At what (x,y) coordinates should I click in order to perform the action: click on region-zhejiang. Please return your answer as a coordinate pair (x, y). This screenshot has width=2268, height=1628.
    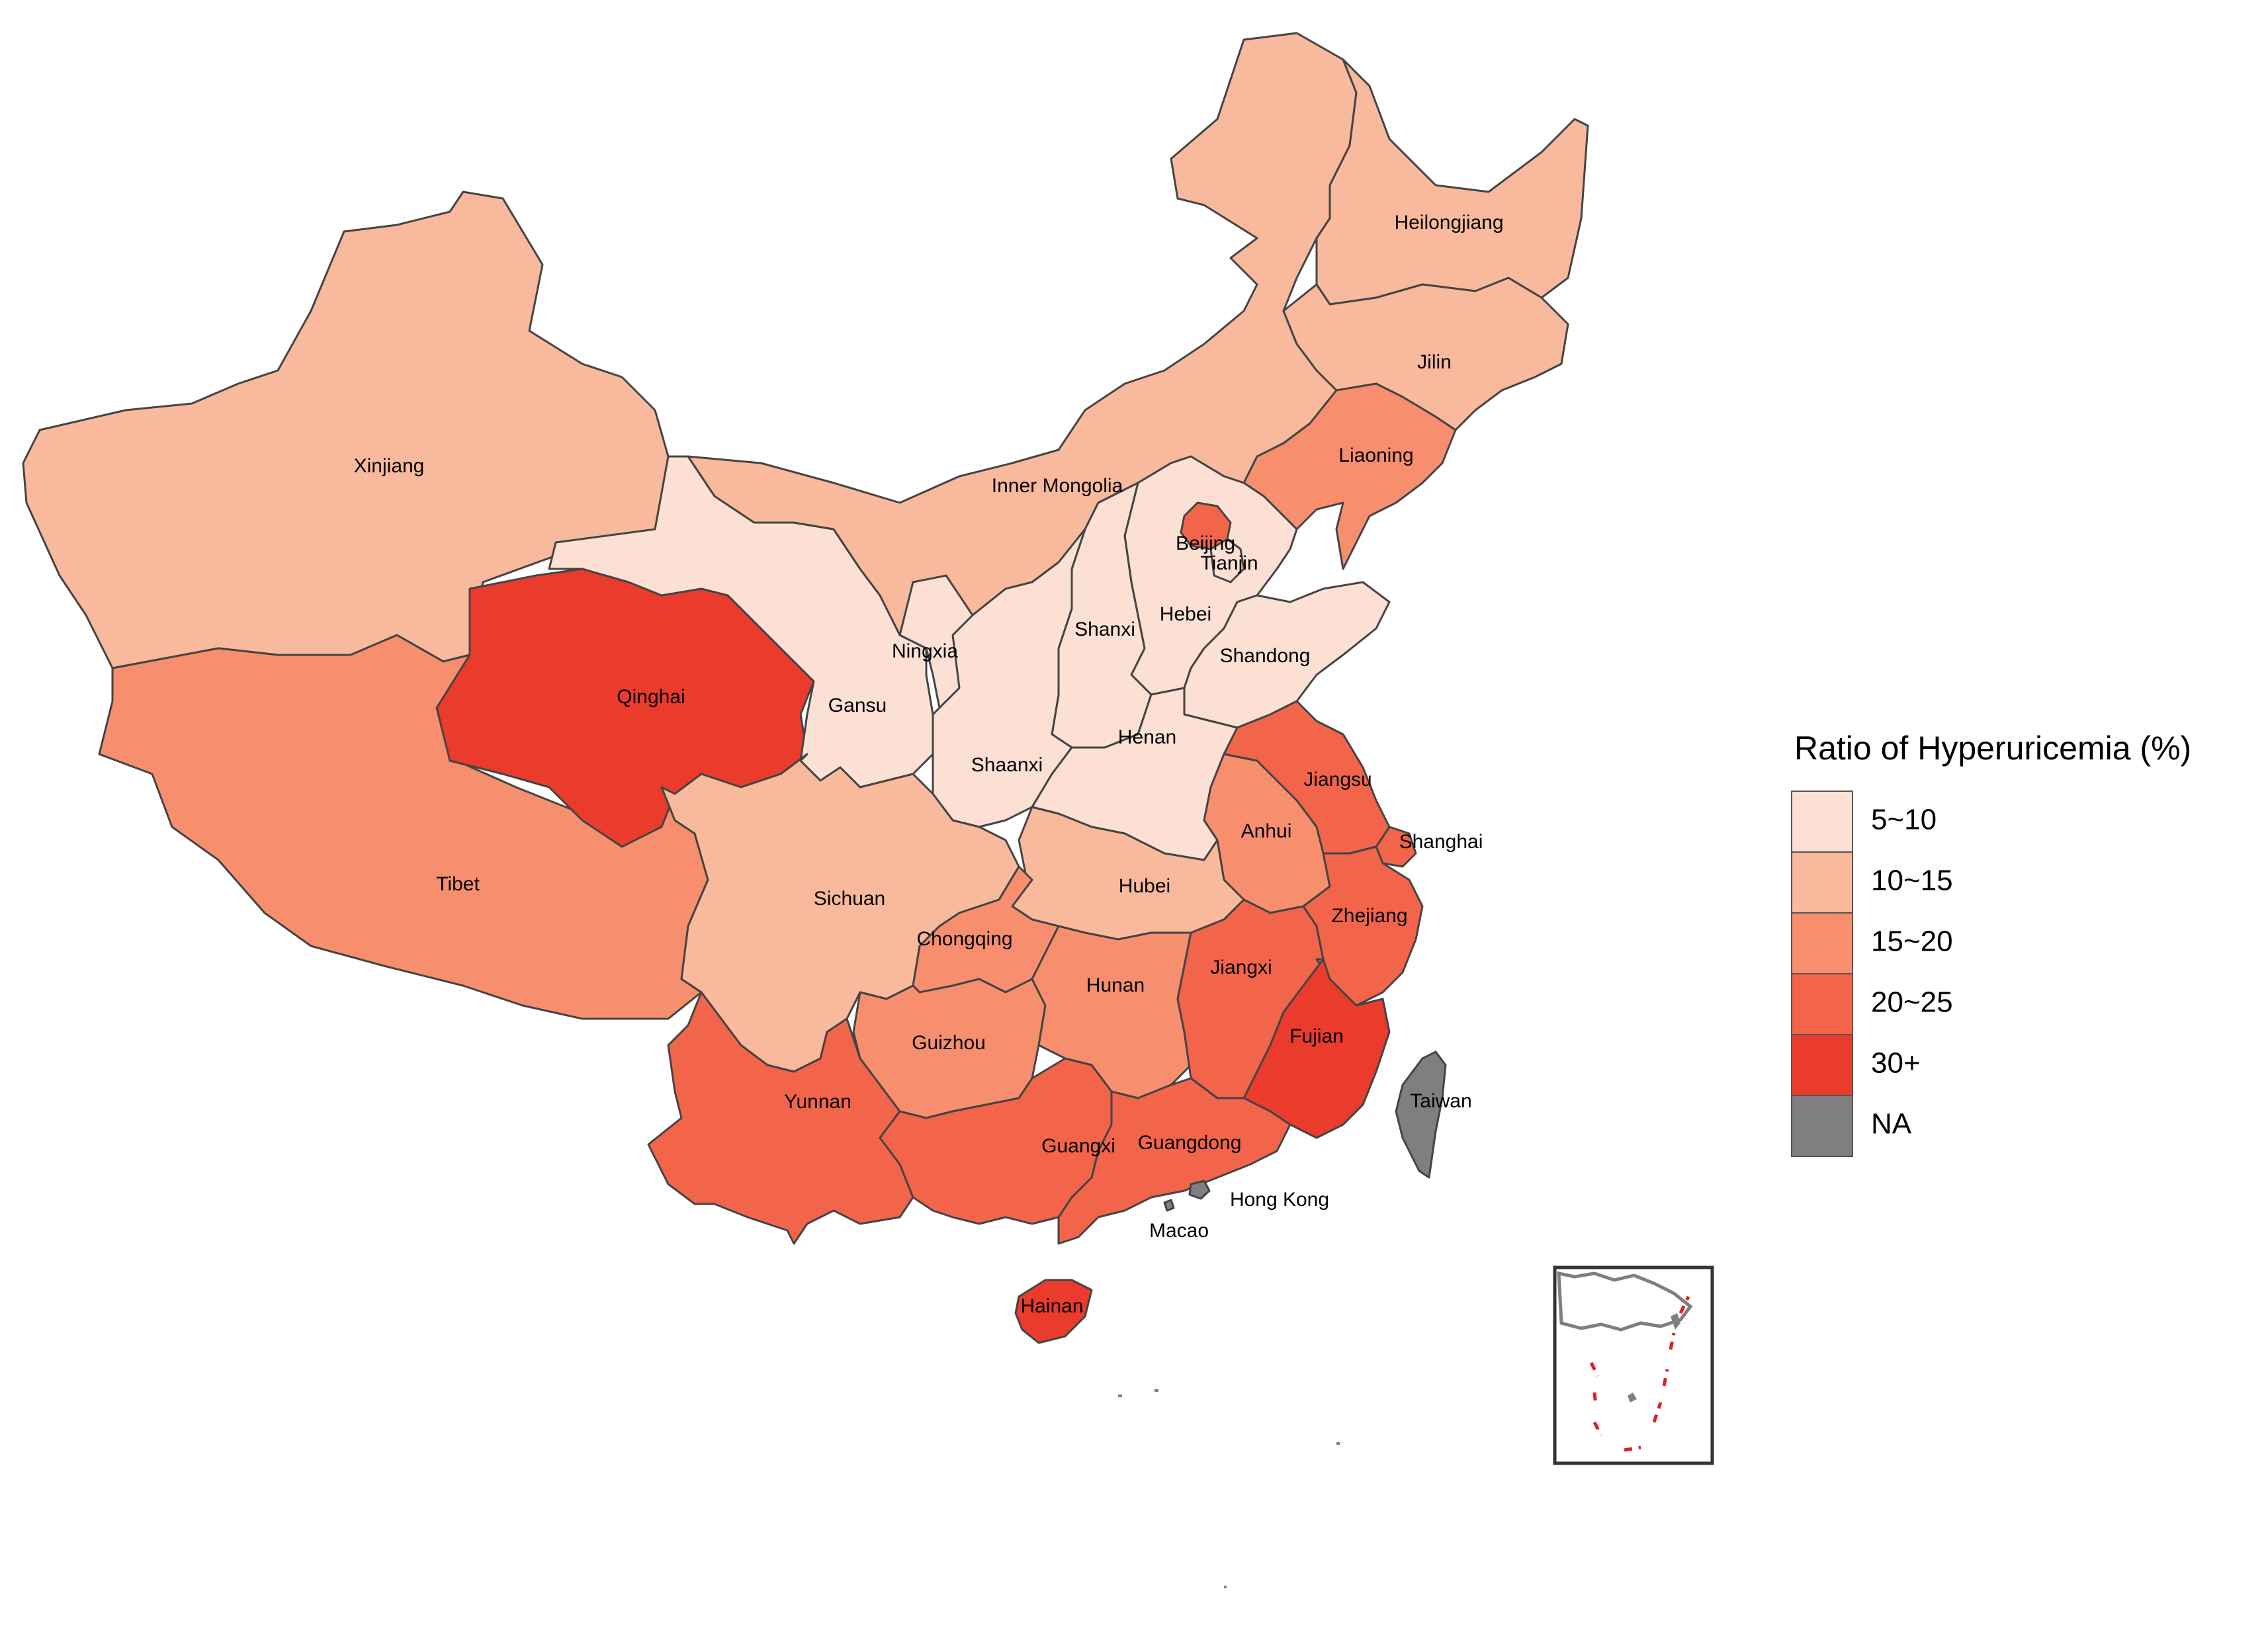
    Looking at the image, I should click on (1363, 926).